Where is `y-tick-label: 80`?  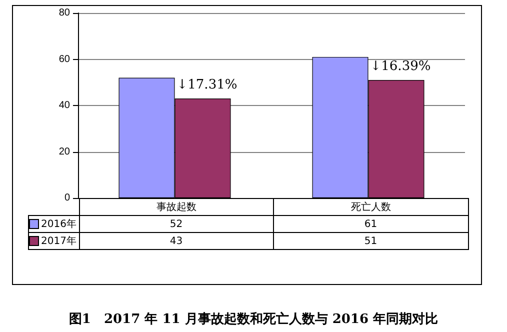
y-tick-label: 80 is located at coordinates (64, 13).